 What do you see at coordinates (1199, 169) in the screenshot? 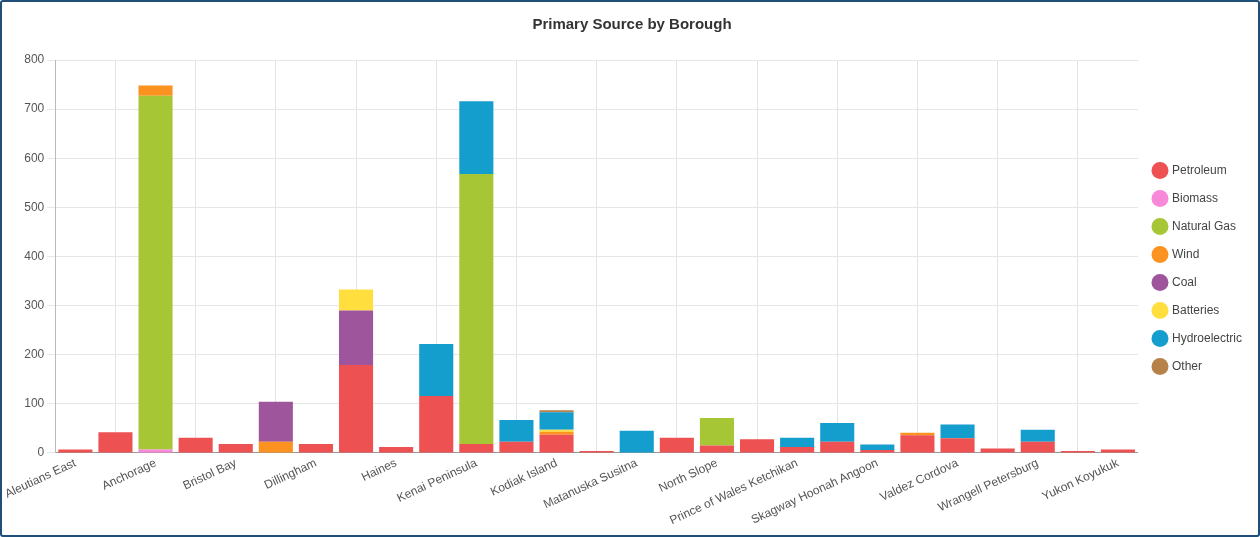
I see `legend-label: Petroleum` at bounding box center [1199, 169].